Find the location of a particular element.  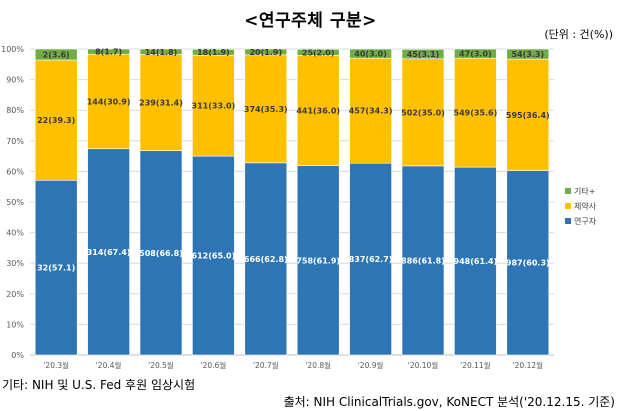

x-tick-label: '20.12월 is located at coordinates (528, 365).